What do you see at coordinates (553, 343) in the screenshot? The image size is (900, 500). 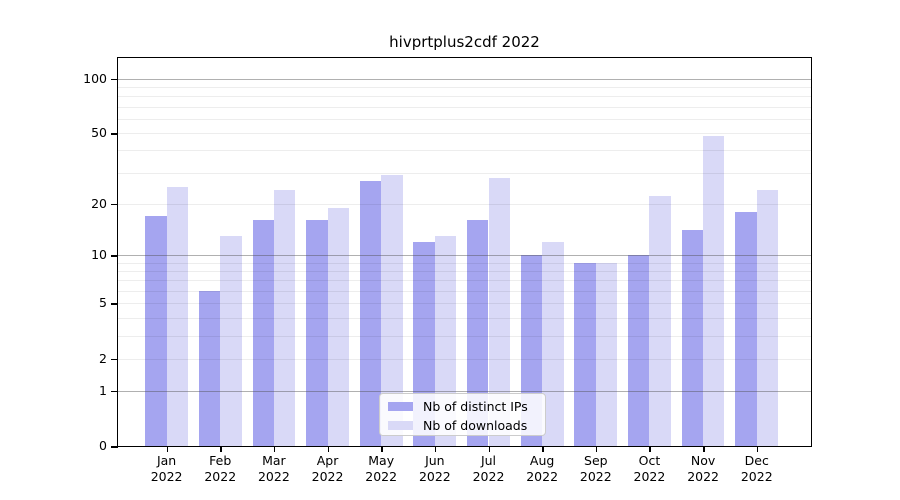 I see `bar-downloads-aug` at bounding box center [553, 343].